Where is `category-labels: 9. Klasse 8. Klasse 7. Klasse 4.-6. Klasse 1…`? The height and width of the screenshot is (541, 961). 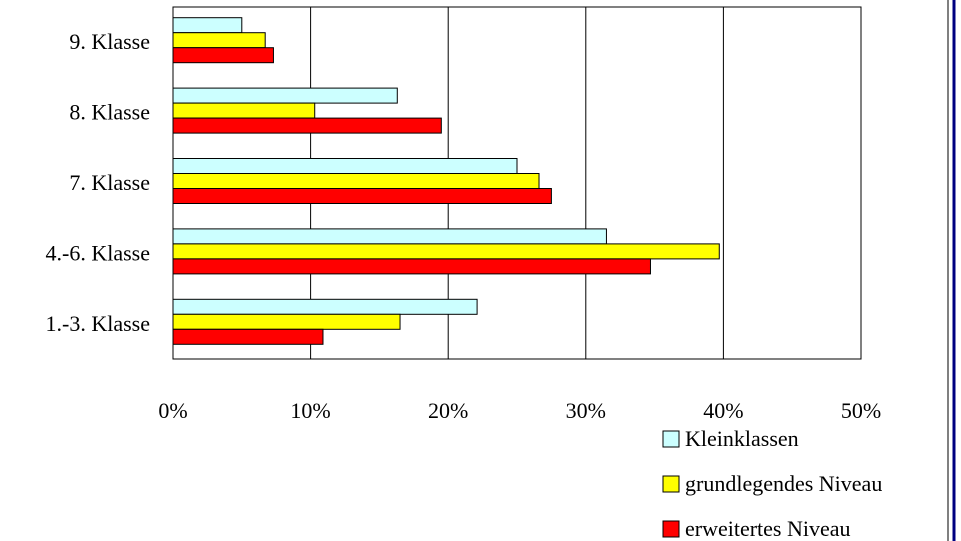 category-labels: 9. Klasse 8. Klasse 7. Klasse 4.-6. Klasse 1… is located at coordinates (98, 182).